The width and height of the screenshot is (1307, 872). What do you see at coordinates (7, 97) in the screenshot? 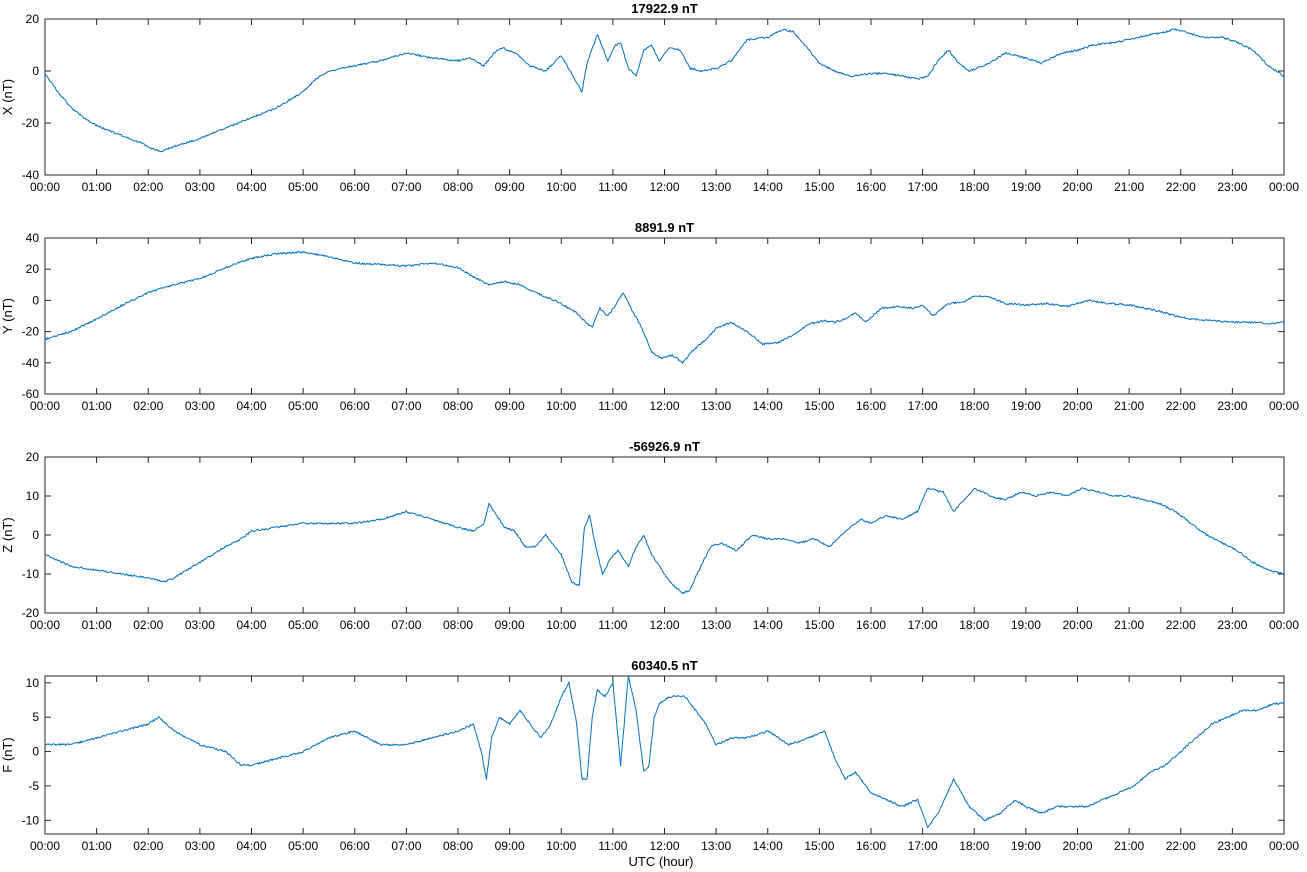
I see `y-axis-label: X (nT)` at bounding box center [7, 97].